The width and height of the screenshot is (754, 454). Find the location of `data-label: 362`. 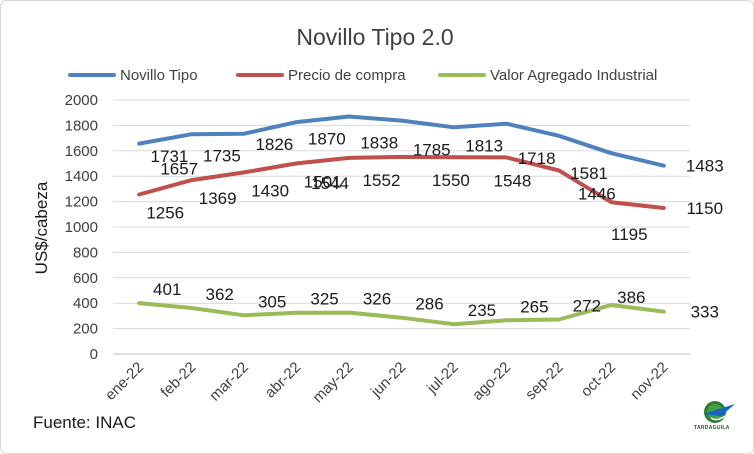

data-label: 362 is located at coordinates (219, 294).